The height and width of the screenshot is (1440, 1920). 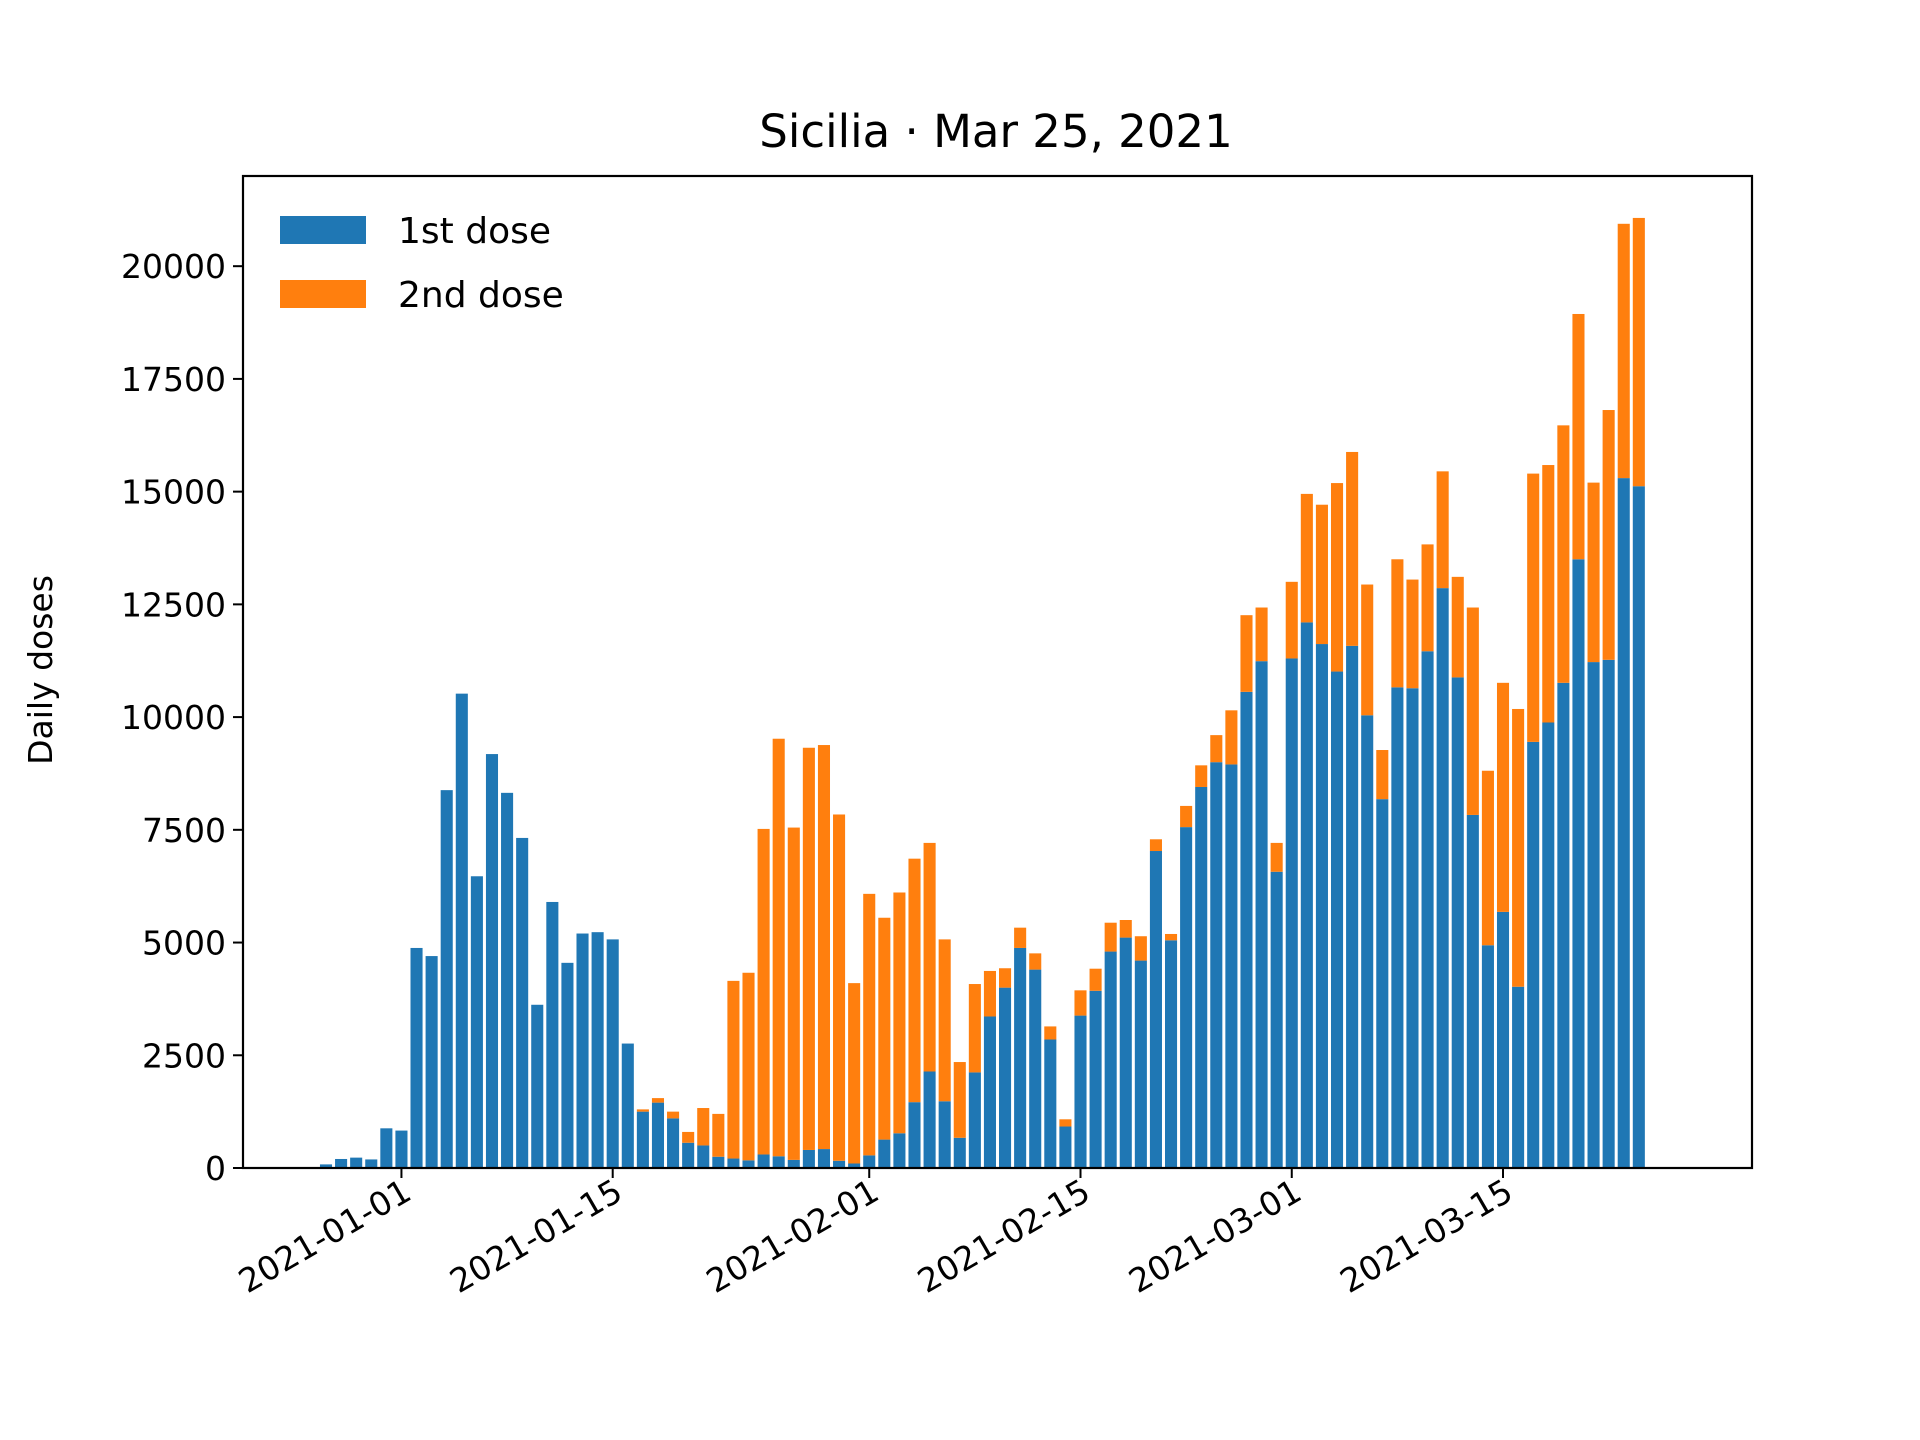 What do you see at coordinates (184, 1055) in the screenshot?
I see `y-tick-label: 2500` at bounding box center [184, 1055].